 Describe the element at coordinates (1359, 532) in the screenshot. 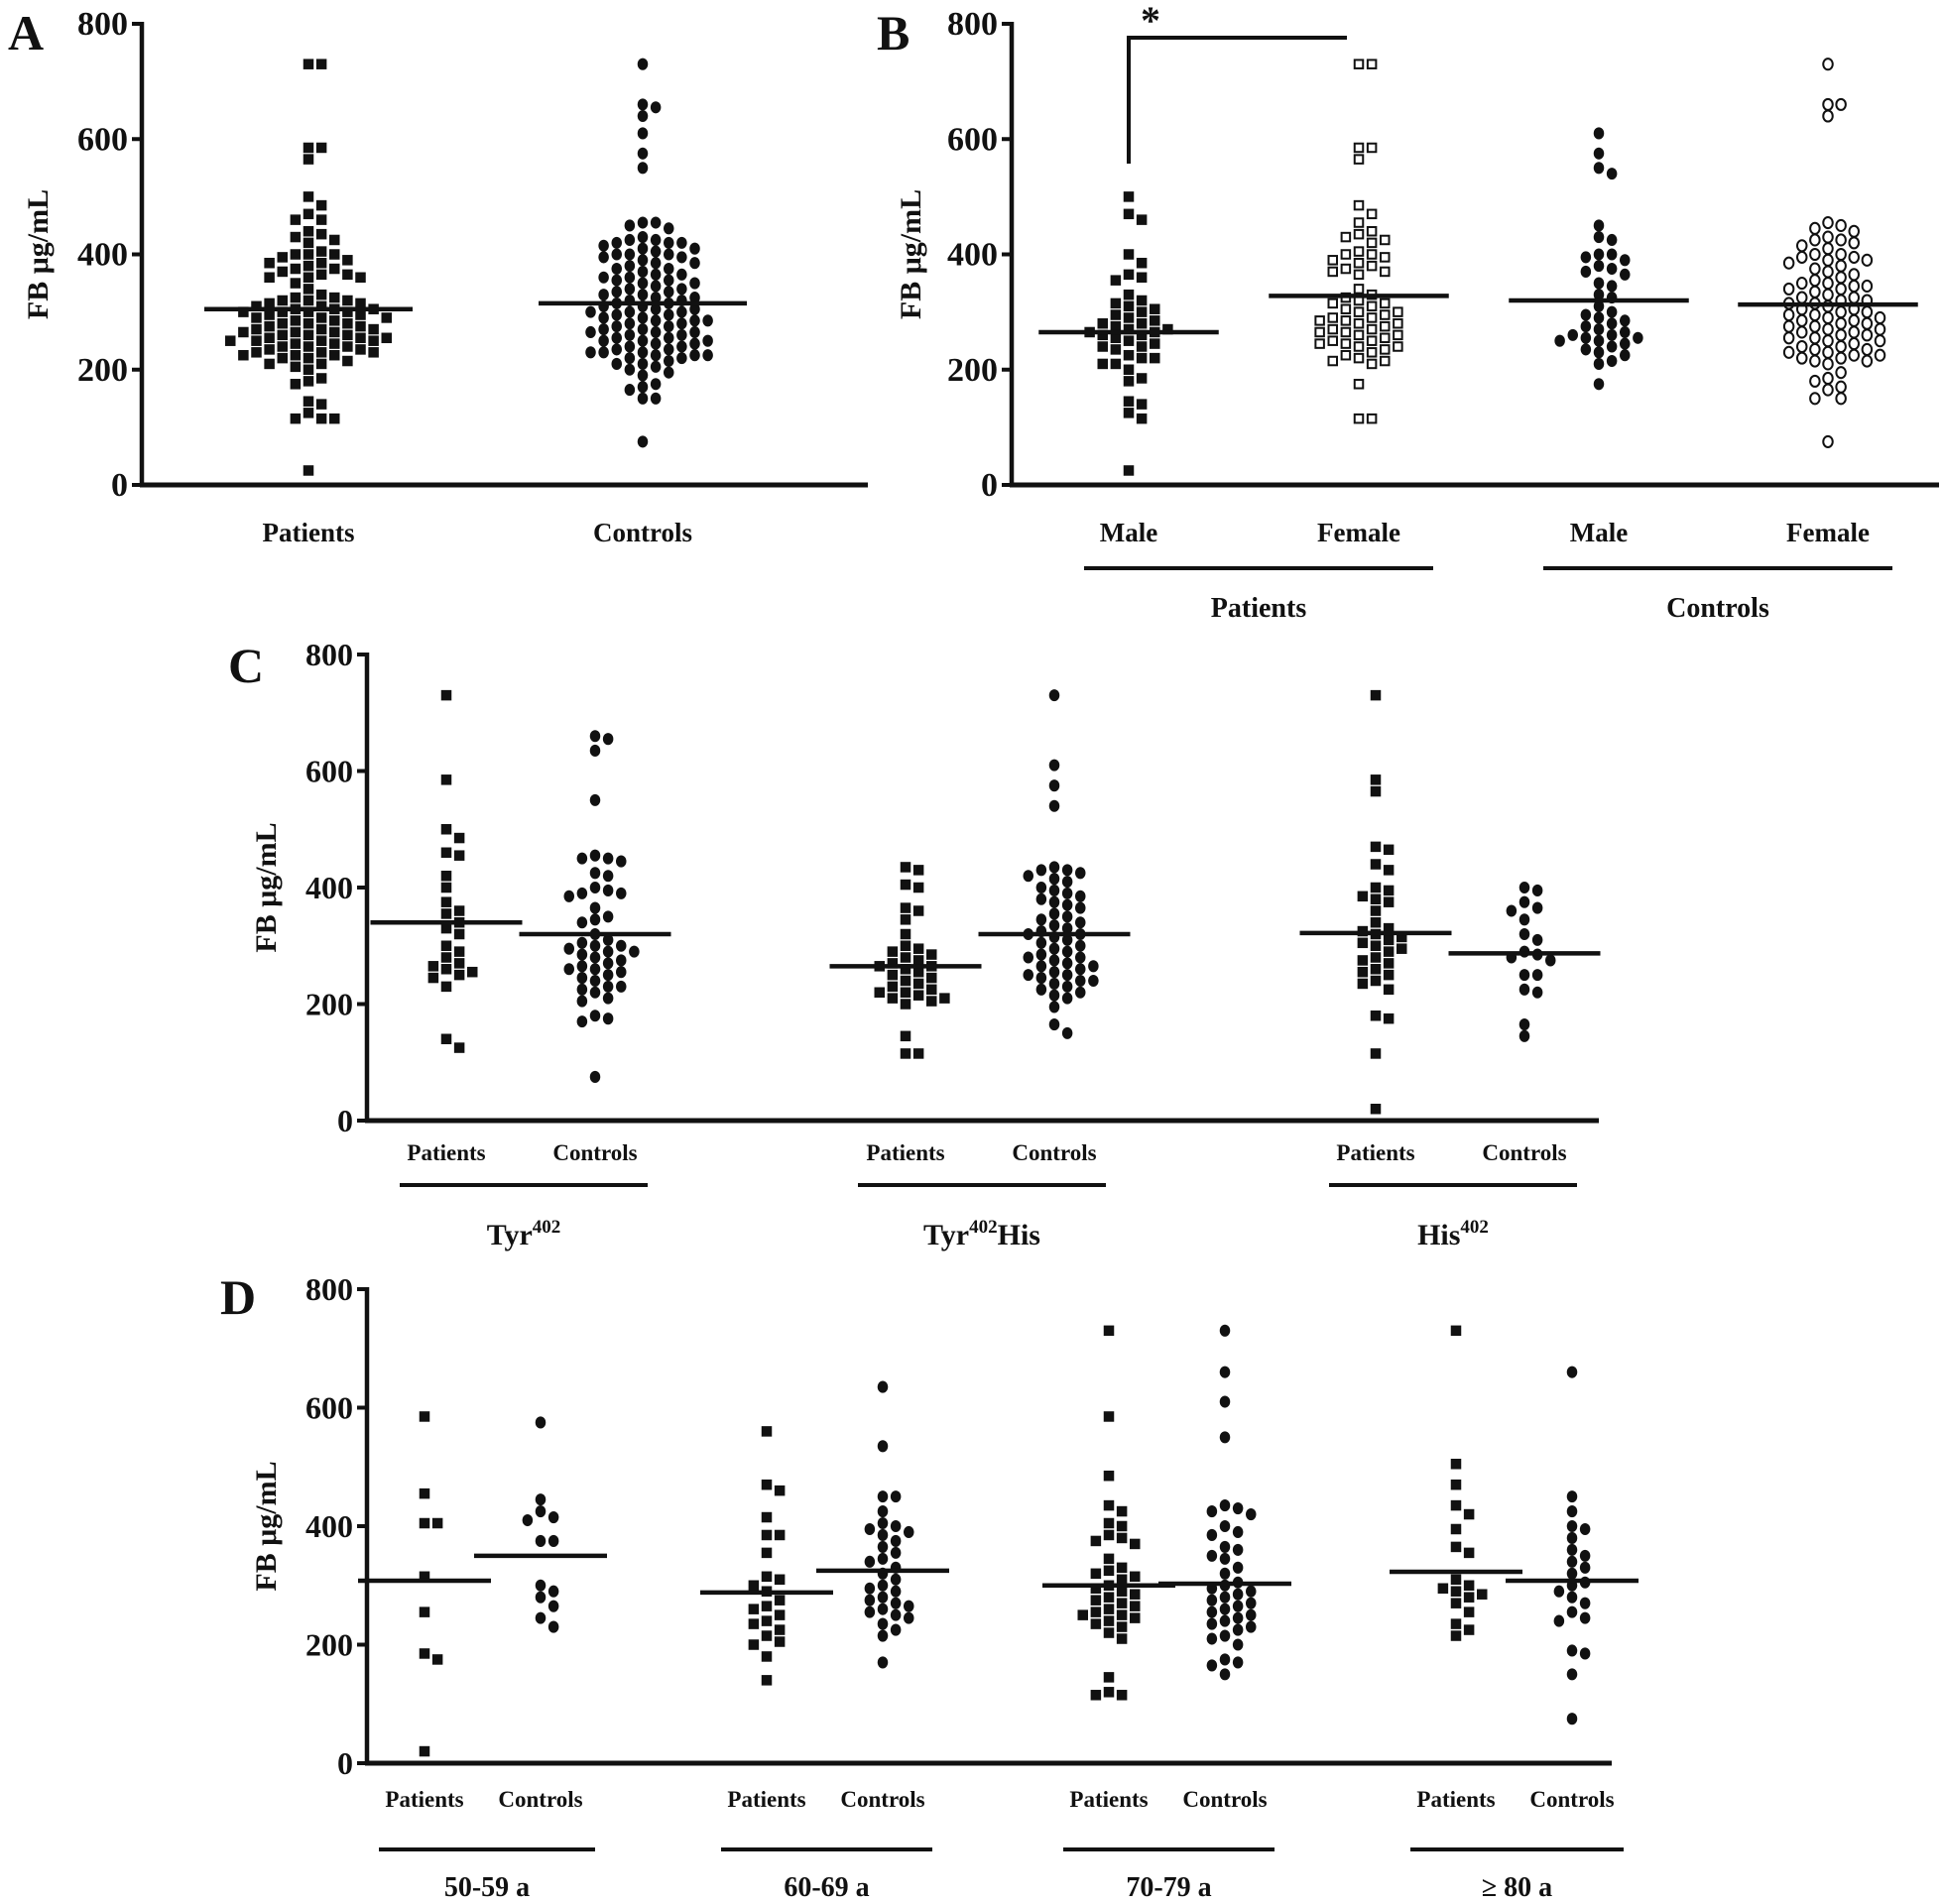

I see `x-category-label: Female` at that location.